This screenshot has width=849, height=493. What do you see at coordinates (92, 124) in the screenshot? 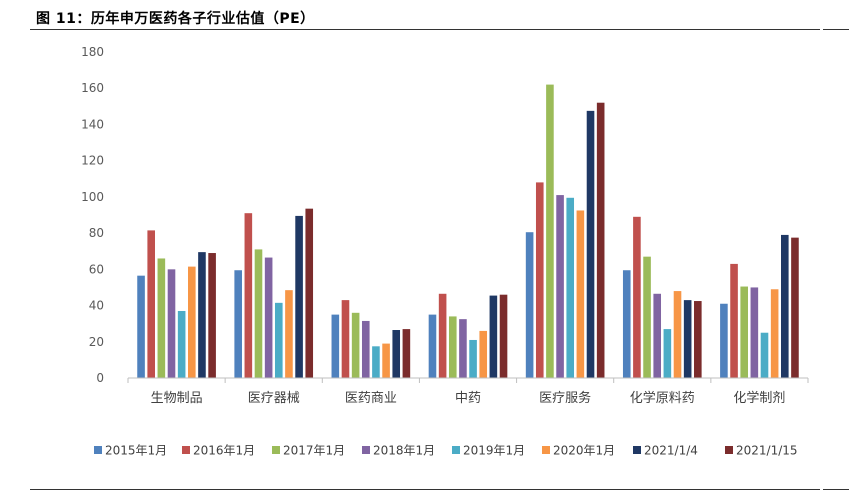
I see `y-tick-label: 140` at bounding box center [92, 124].